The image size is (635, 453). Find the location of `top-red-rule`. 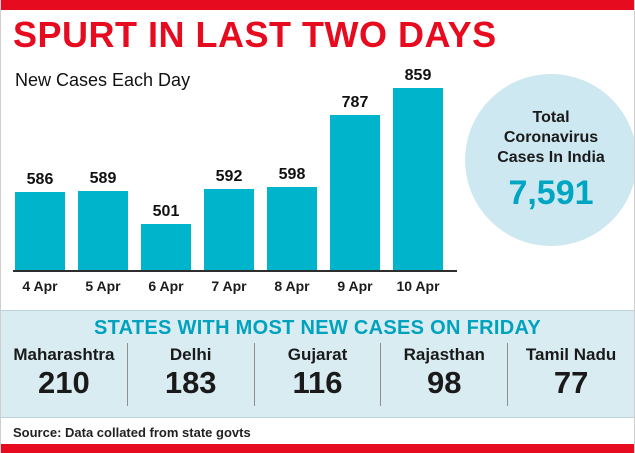

top-red-rule is located at coordinates (317, 5).